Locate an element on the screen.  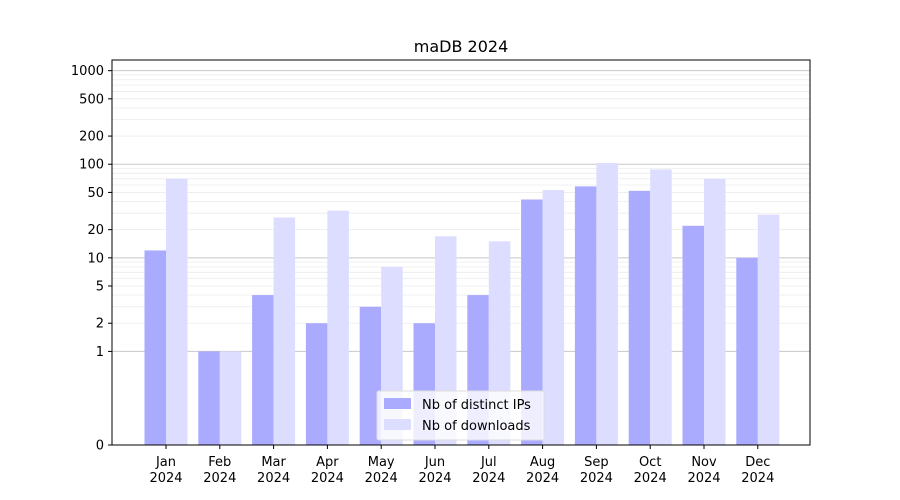
y-tick-label: 500 is located at coordinates (91, 99).